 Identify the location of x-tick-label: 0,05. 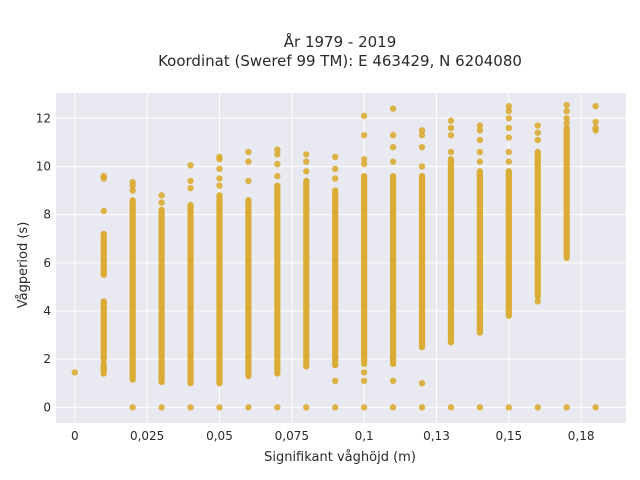
(219, 436).